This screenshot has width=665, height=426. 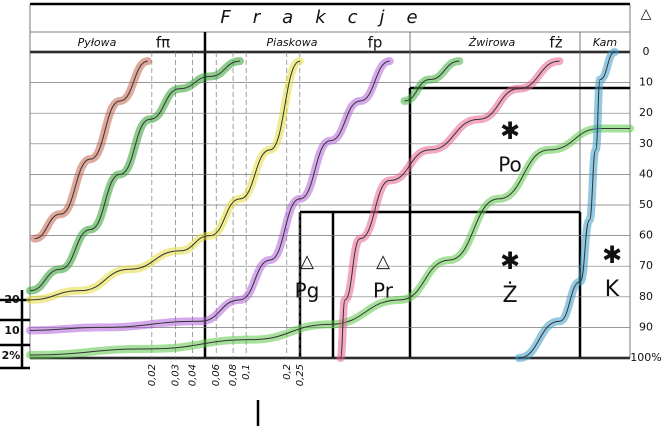 What do you see at coordinates (383, 291) in the screenshot?
I see `zone-label: Pr` at bounding box center [383, 291].